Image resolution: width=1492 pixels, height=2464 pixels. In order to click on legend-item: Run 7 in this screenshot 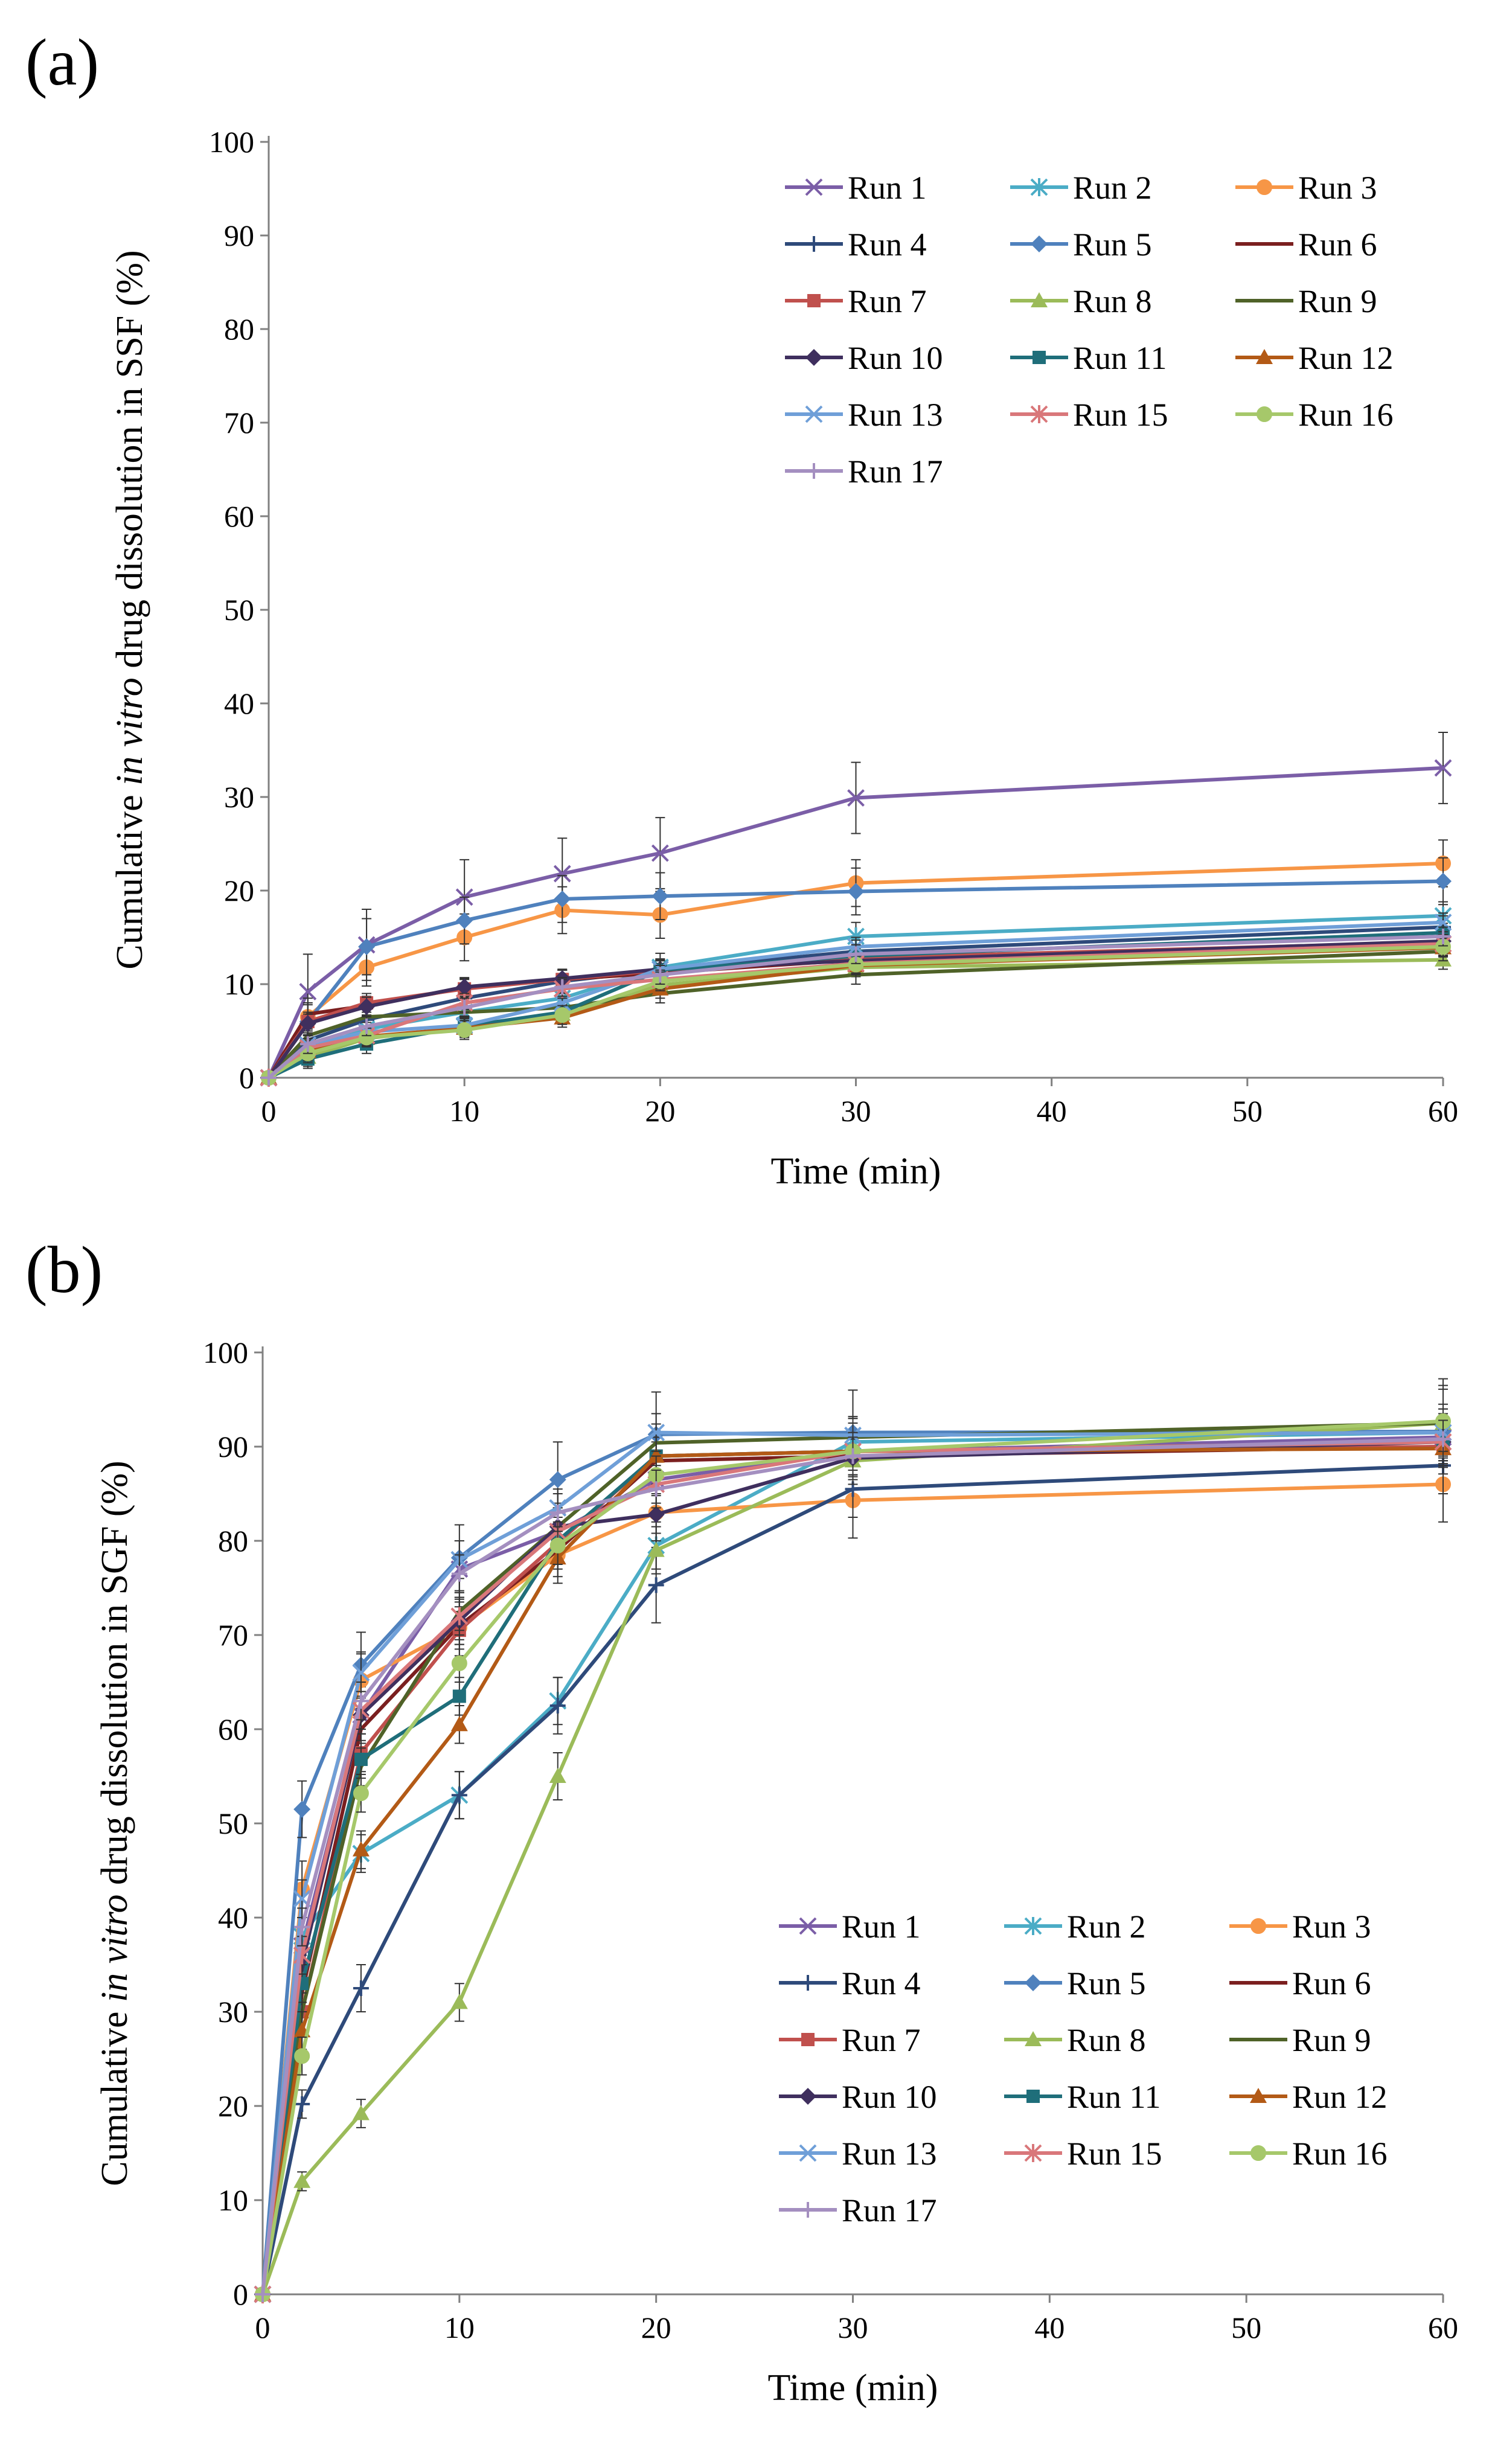, I will do `click(856, 301)`.